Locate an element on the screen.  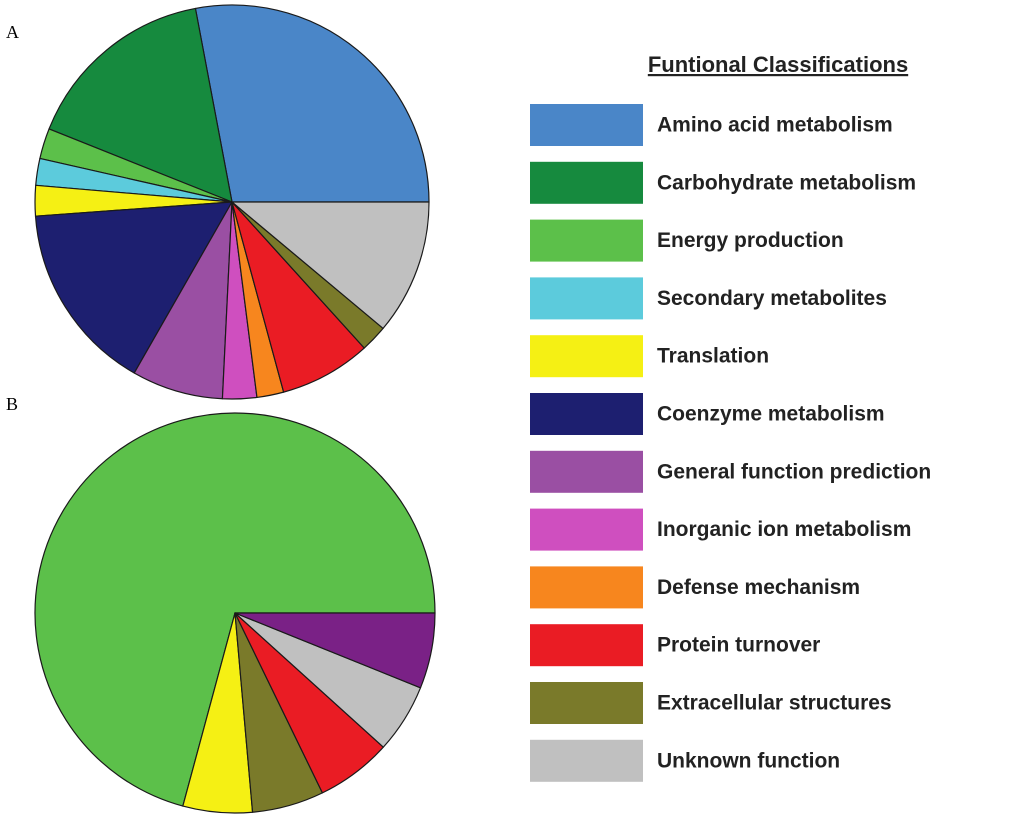
legend-label: Protein turnover is located at coordinates (738, 645).